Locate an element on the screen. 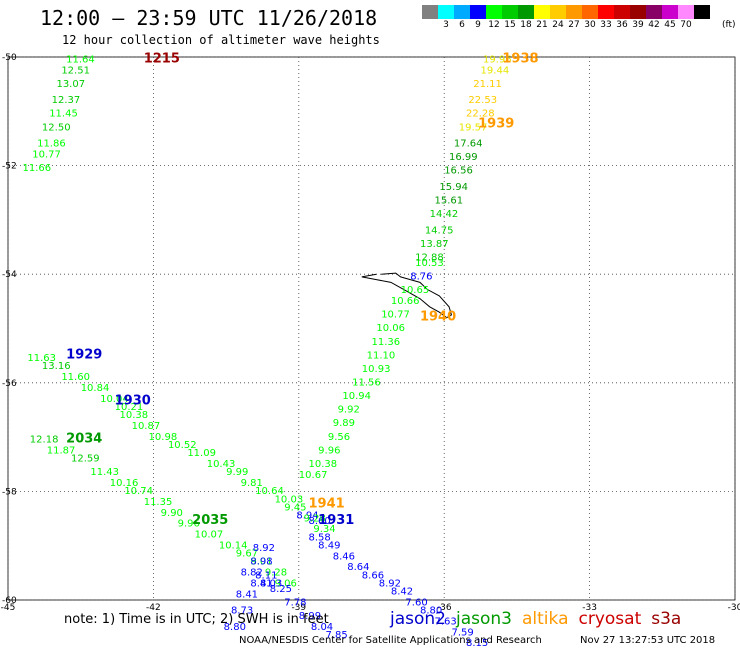 The height and width of the screenshot is (650, 740). satellite-legend: jason2 jason3 altika cryosat s3a is located at coordinates (540, 619).